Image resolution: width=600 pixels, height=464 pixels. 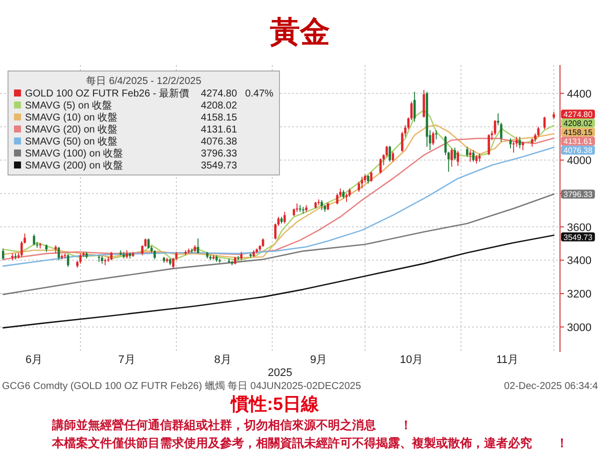 I want to click on legend-label: SMAVG (200) on 收盤, so click(x=74, y=166).